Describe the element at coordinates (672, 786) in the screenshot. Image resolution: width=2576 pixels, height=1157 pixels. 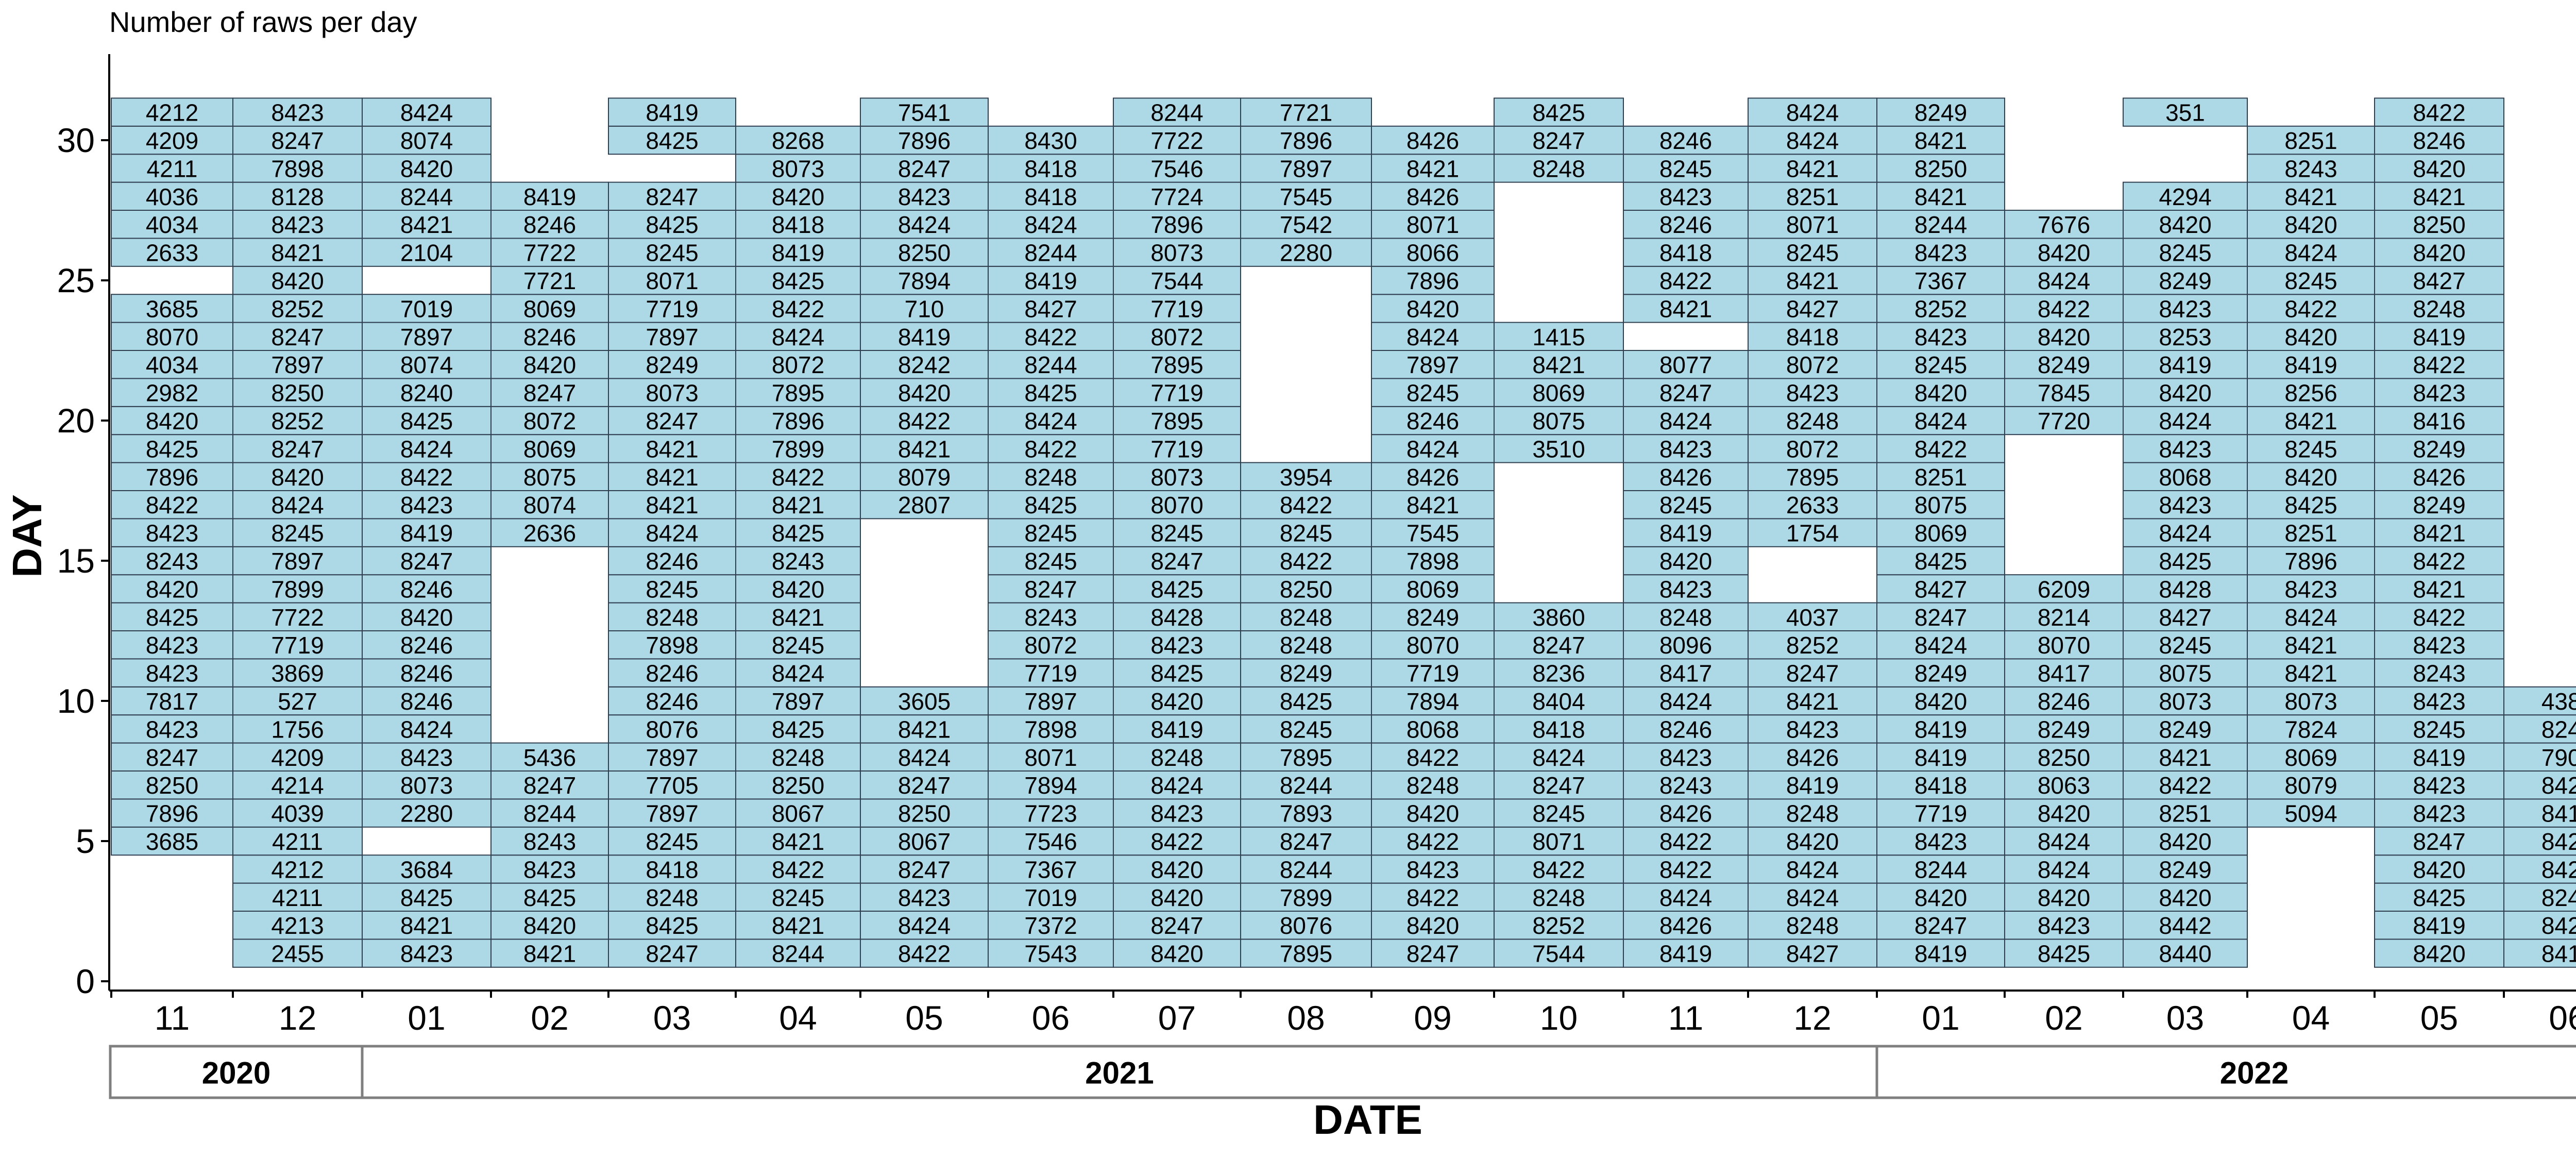
I see `cell-value-label: 7705` at that location.